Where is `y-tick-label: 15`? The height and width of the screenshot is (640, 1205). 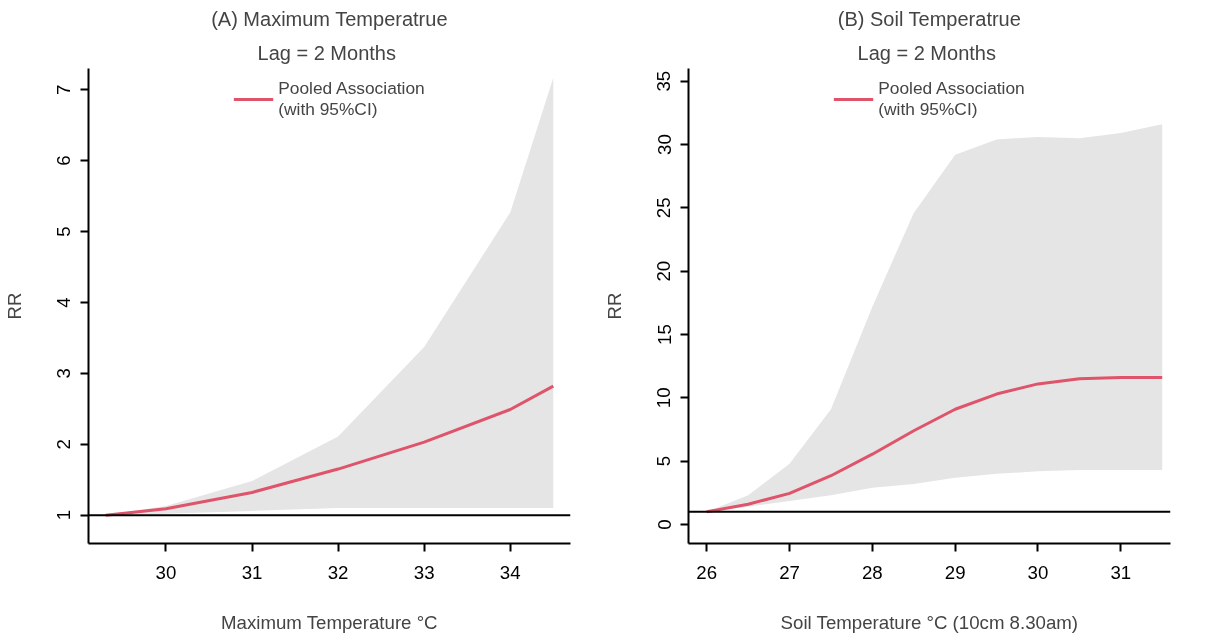
y-tick-label: 15 is located at coordinates (664, 334).